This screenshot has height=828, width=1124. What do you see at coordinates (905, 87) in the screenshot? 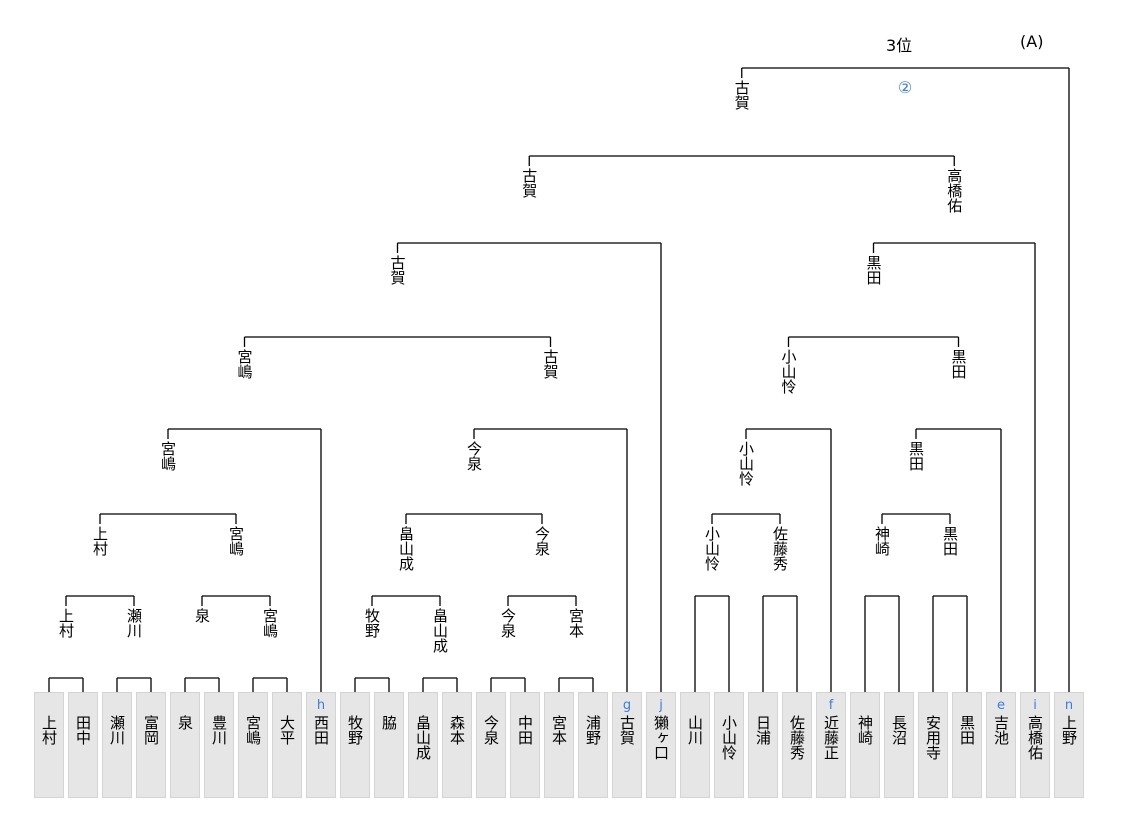
I see `match-number-badge: ②` at bounding box center [905, 87].